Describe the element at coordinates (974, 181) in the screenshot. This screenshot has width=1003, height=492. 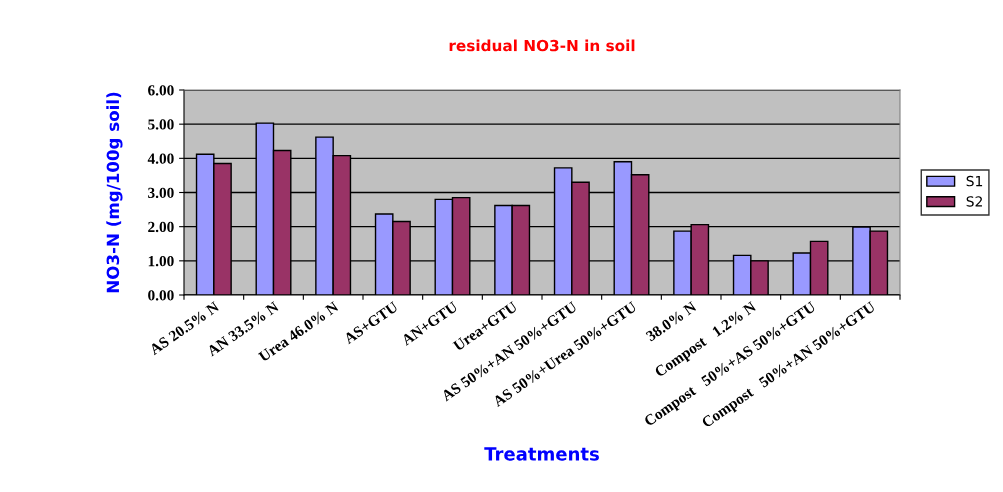
I see `legend-label: S1` at that location.